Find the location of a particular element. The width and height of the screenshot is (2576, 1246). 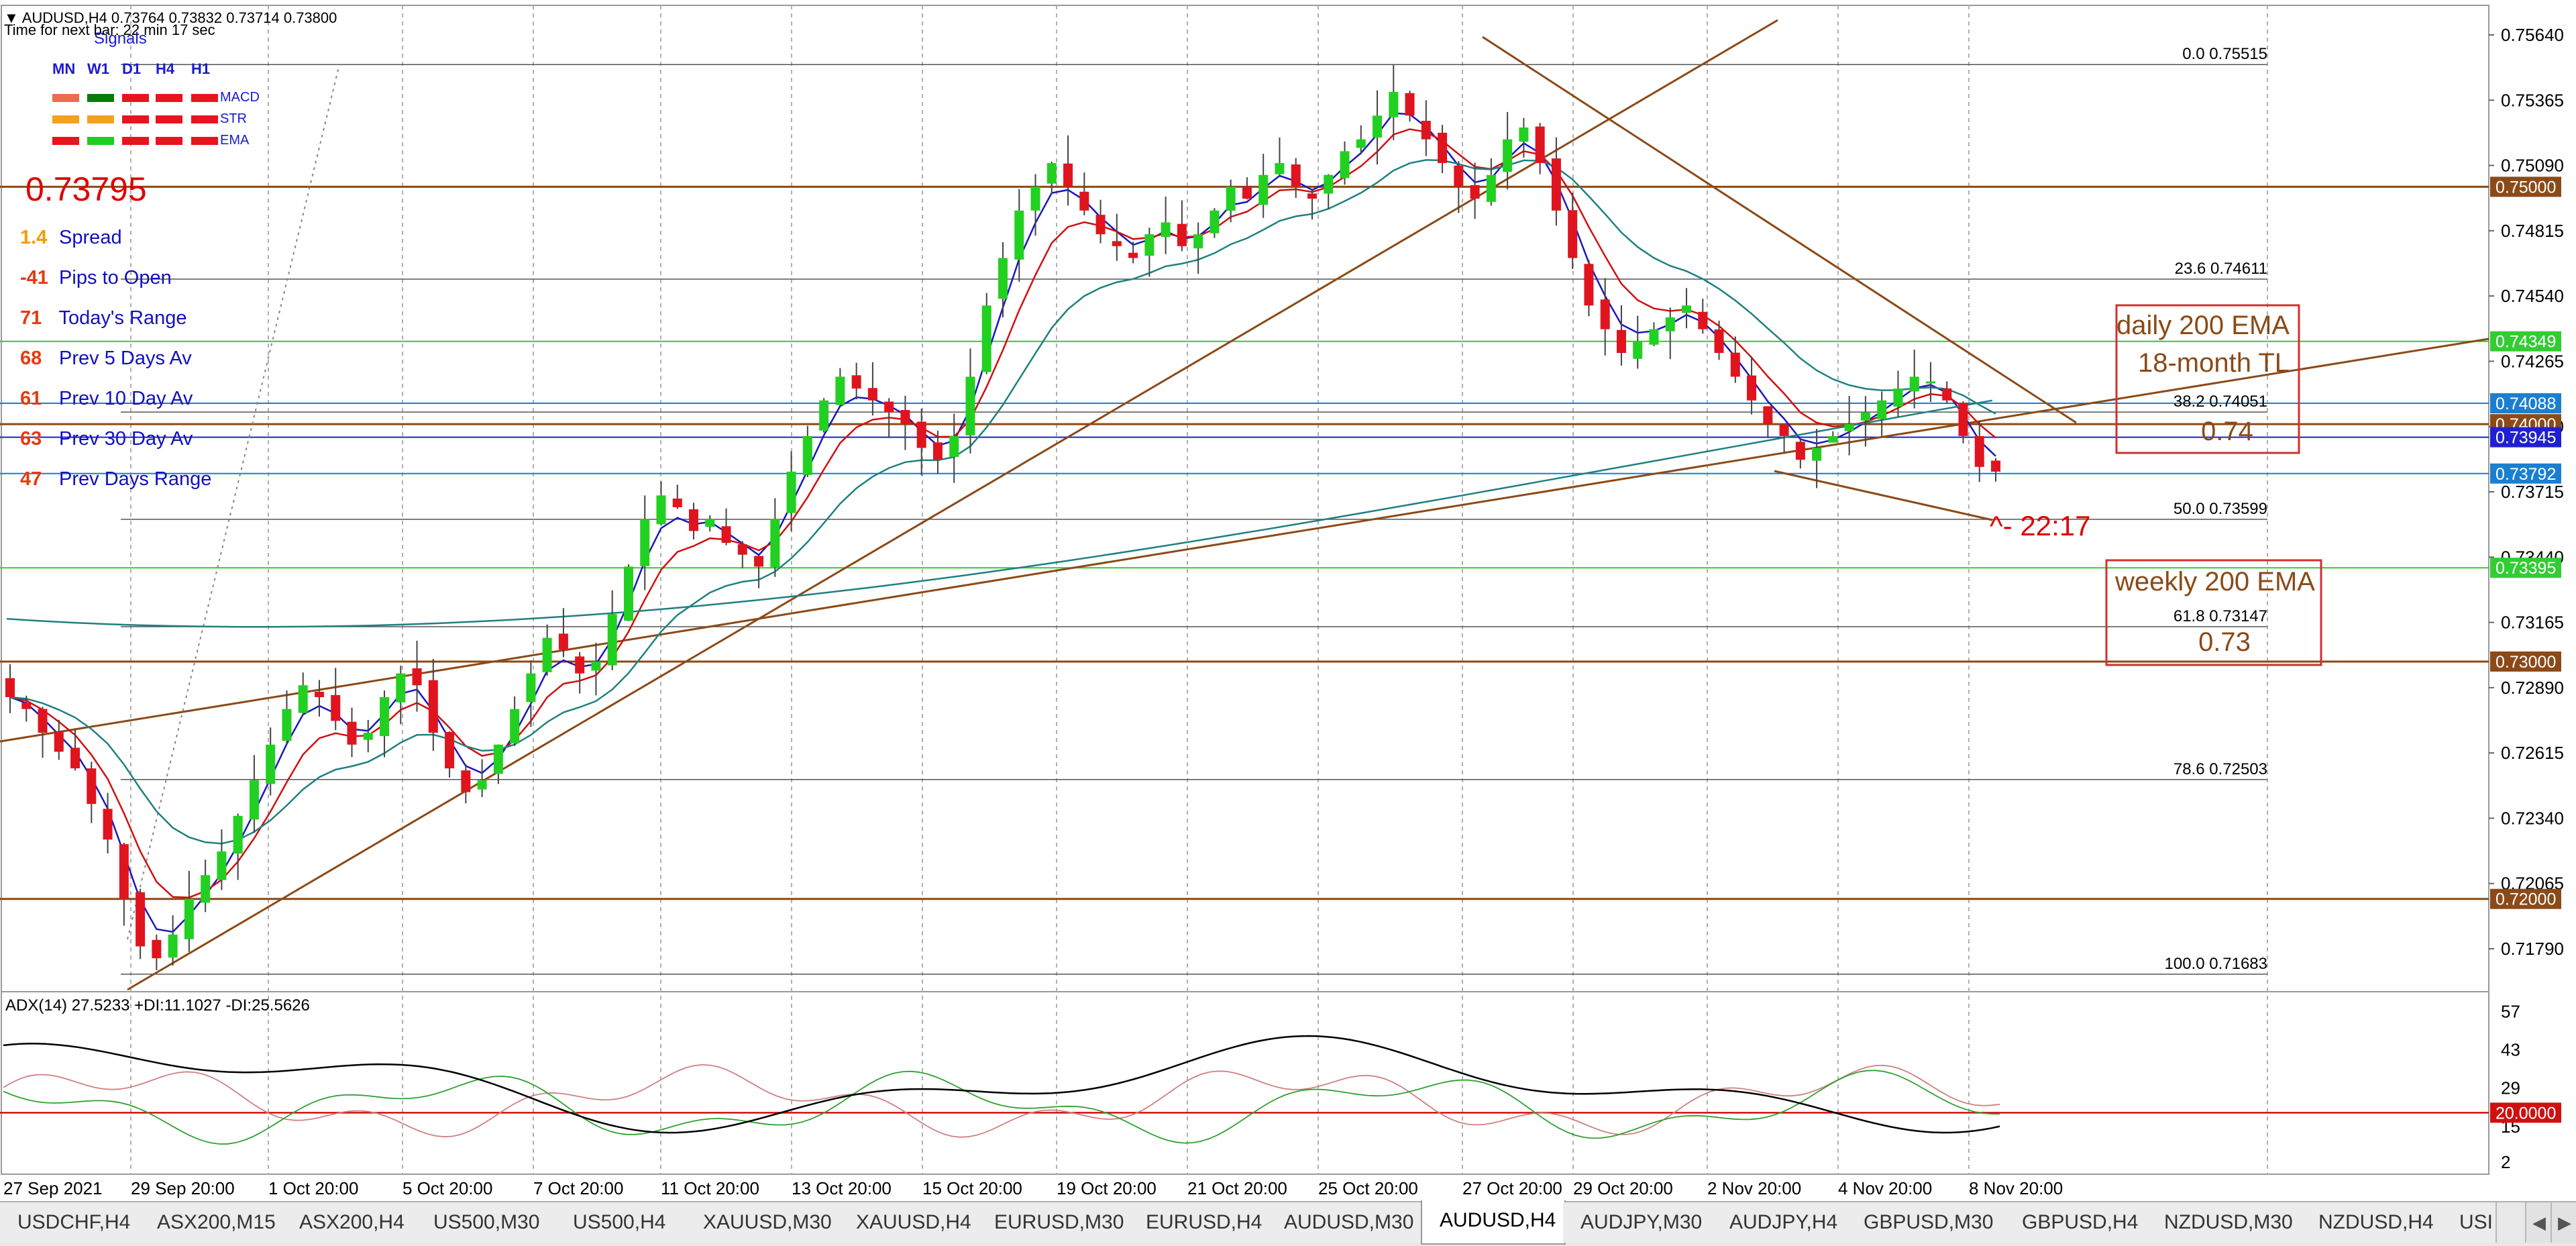

tab-scroll-left-icon: ◀ is located at coordinates (2538, 1222).